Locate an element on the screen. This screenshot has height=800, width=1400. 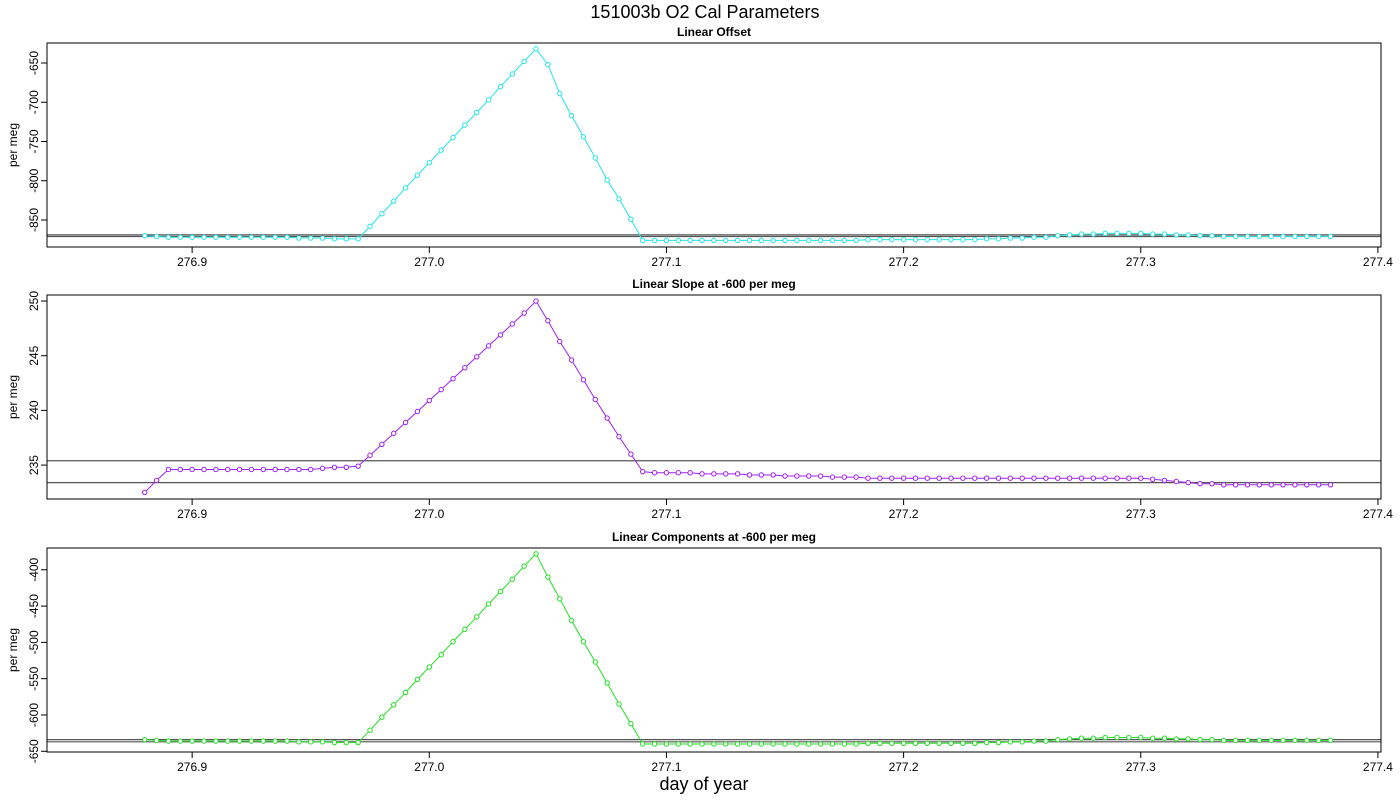
panel-title: Linear Offset is located at coordinates (714, 32).